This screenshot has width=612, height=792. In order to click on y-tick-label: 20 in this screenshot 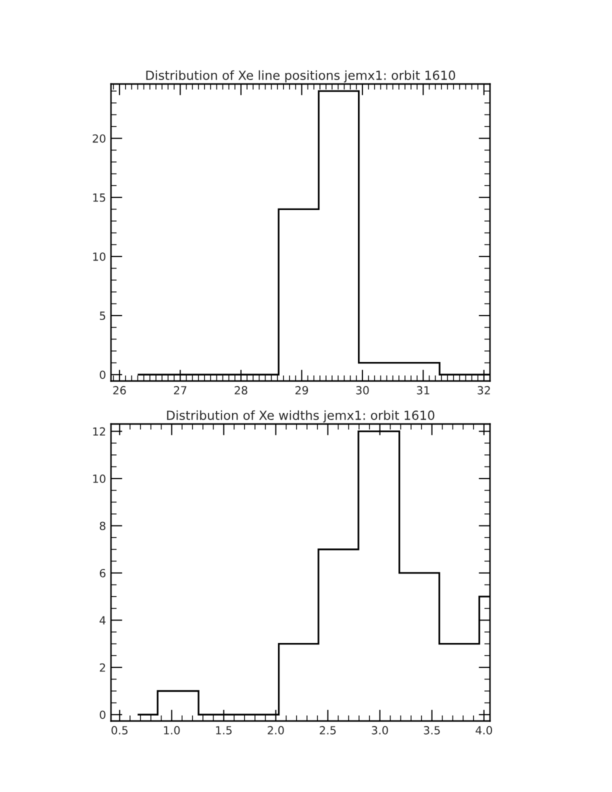, I will do `click(99, 138)`.